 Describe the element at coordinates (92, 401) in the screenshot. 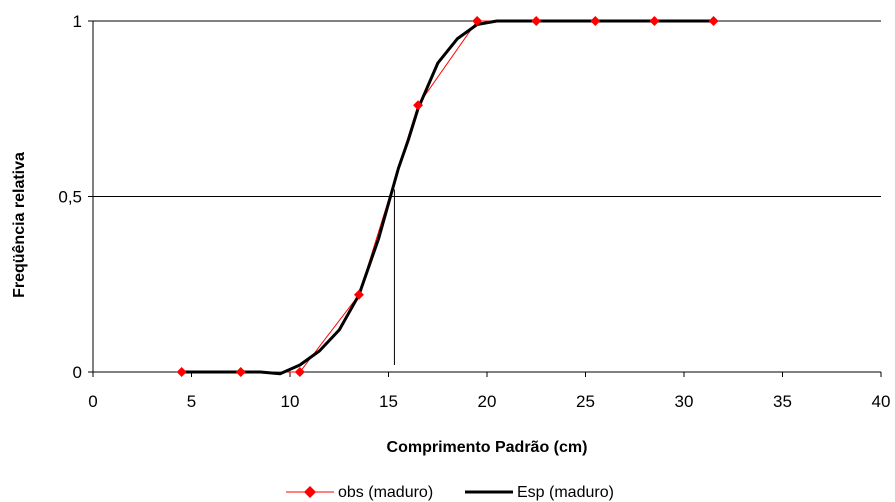

I see `x-tick-label: 0` at that location.